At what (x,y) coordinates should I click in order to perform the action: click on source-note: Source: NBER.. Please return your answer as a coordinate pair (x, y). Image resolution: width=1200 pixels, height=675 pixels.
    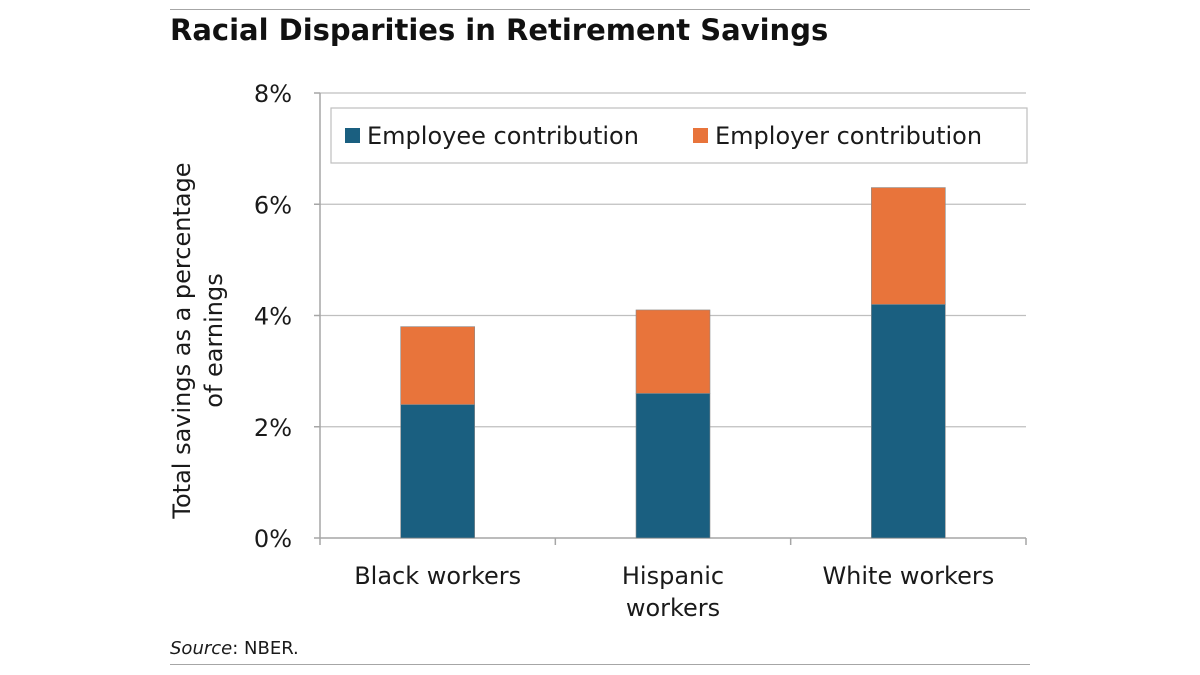
    Looking at the image, I should click on (234, 648).